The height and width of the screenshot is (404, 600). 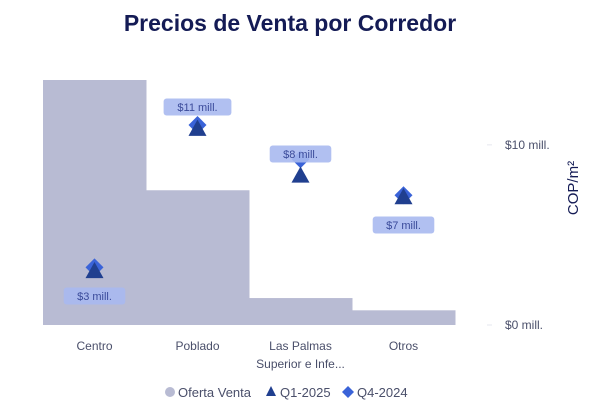 What do you see at coordinates (170, 392) in the screenshot?
I see `legend-swatch-oferta-venta` at bounding box center [170, 392].